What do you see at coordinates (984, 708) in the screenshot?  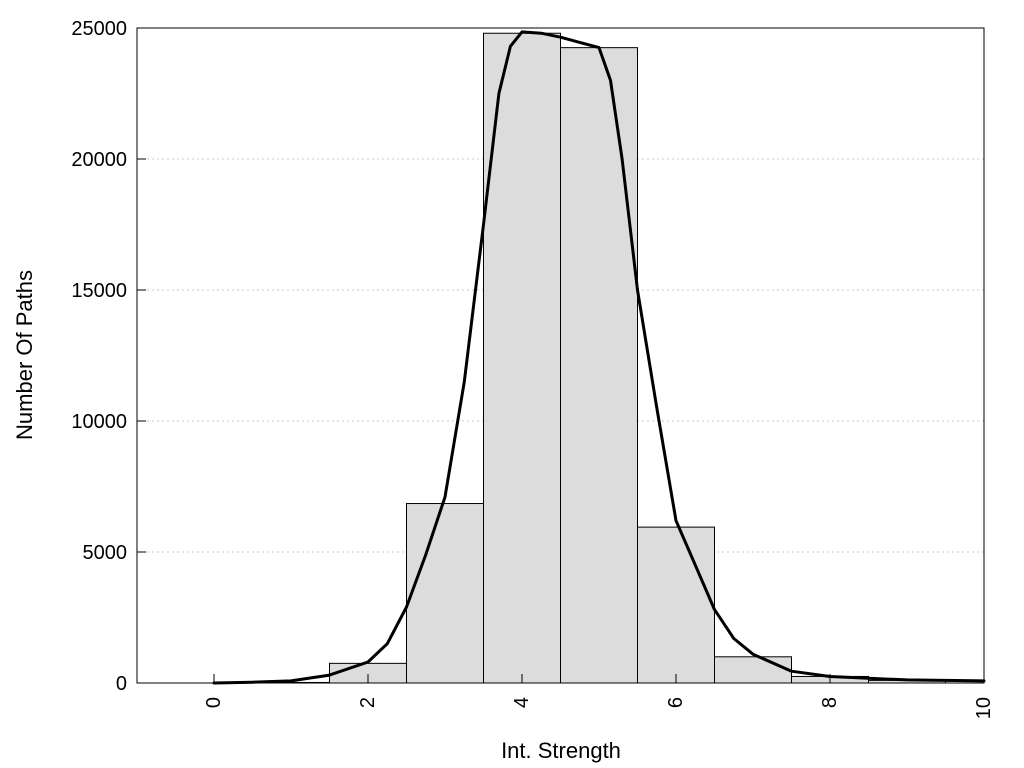 I see `x-tick-label: 10` at bounding box center [984, 708].